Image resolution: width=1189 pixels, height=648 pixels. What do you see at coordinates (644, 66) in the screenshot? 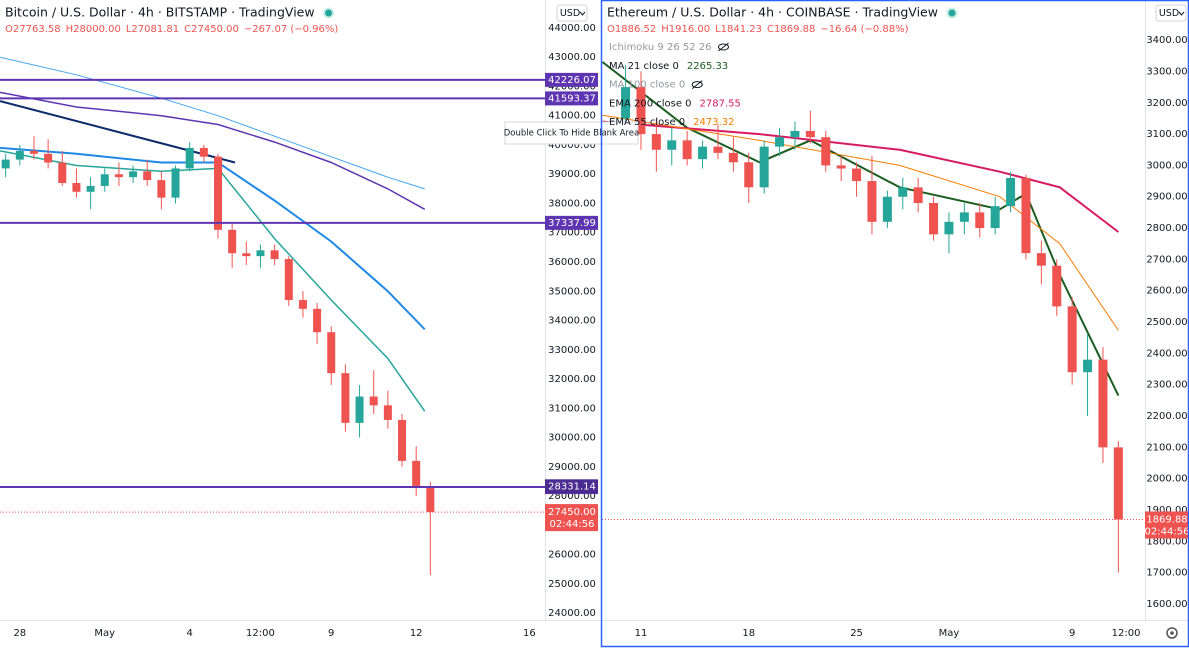
I see `legend-name: MA 21 close 0` at bounding box center [644, 66].